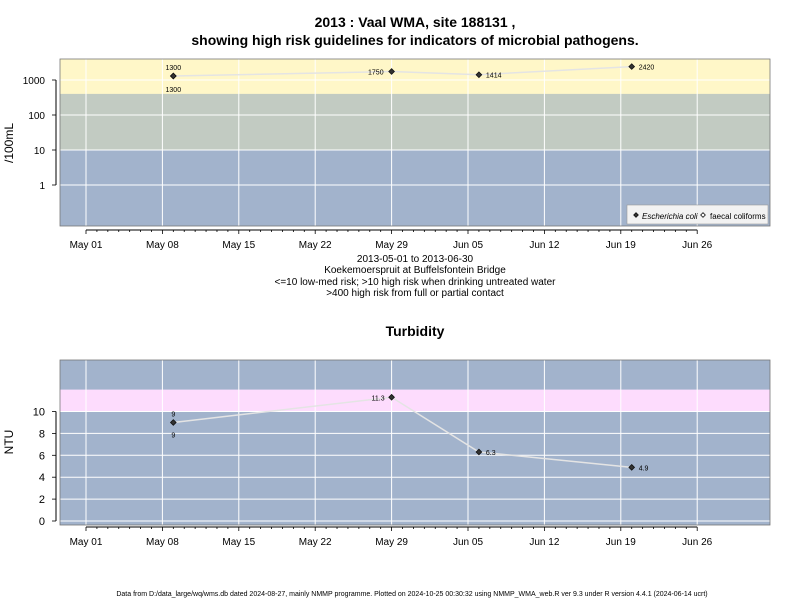 This screenshot has height=600, width=800. Describe the element at coordinates (40, 151) in the screenshot. I see `microbial-y-tick-label: 10` at that location.